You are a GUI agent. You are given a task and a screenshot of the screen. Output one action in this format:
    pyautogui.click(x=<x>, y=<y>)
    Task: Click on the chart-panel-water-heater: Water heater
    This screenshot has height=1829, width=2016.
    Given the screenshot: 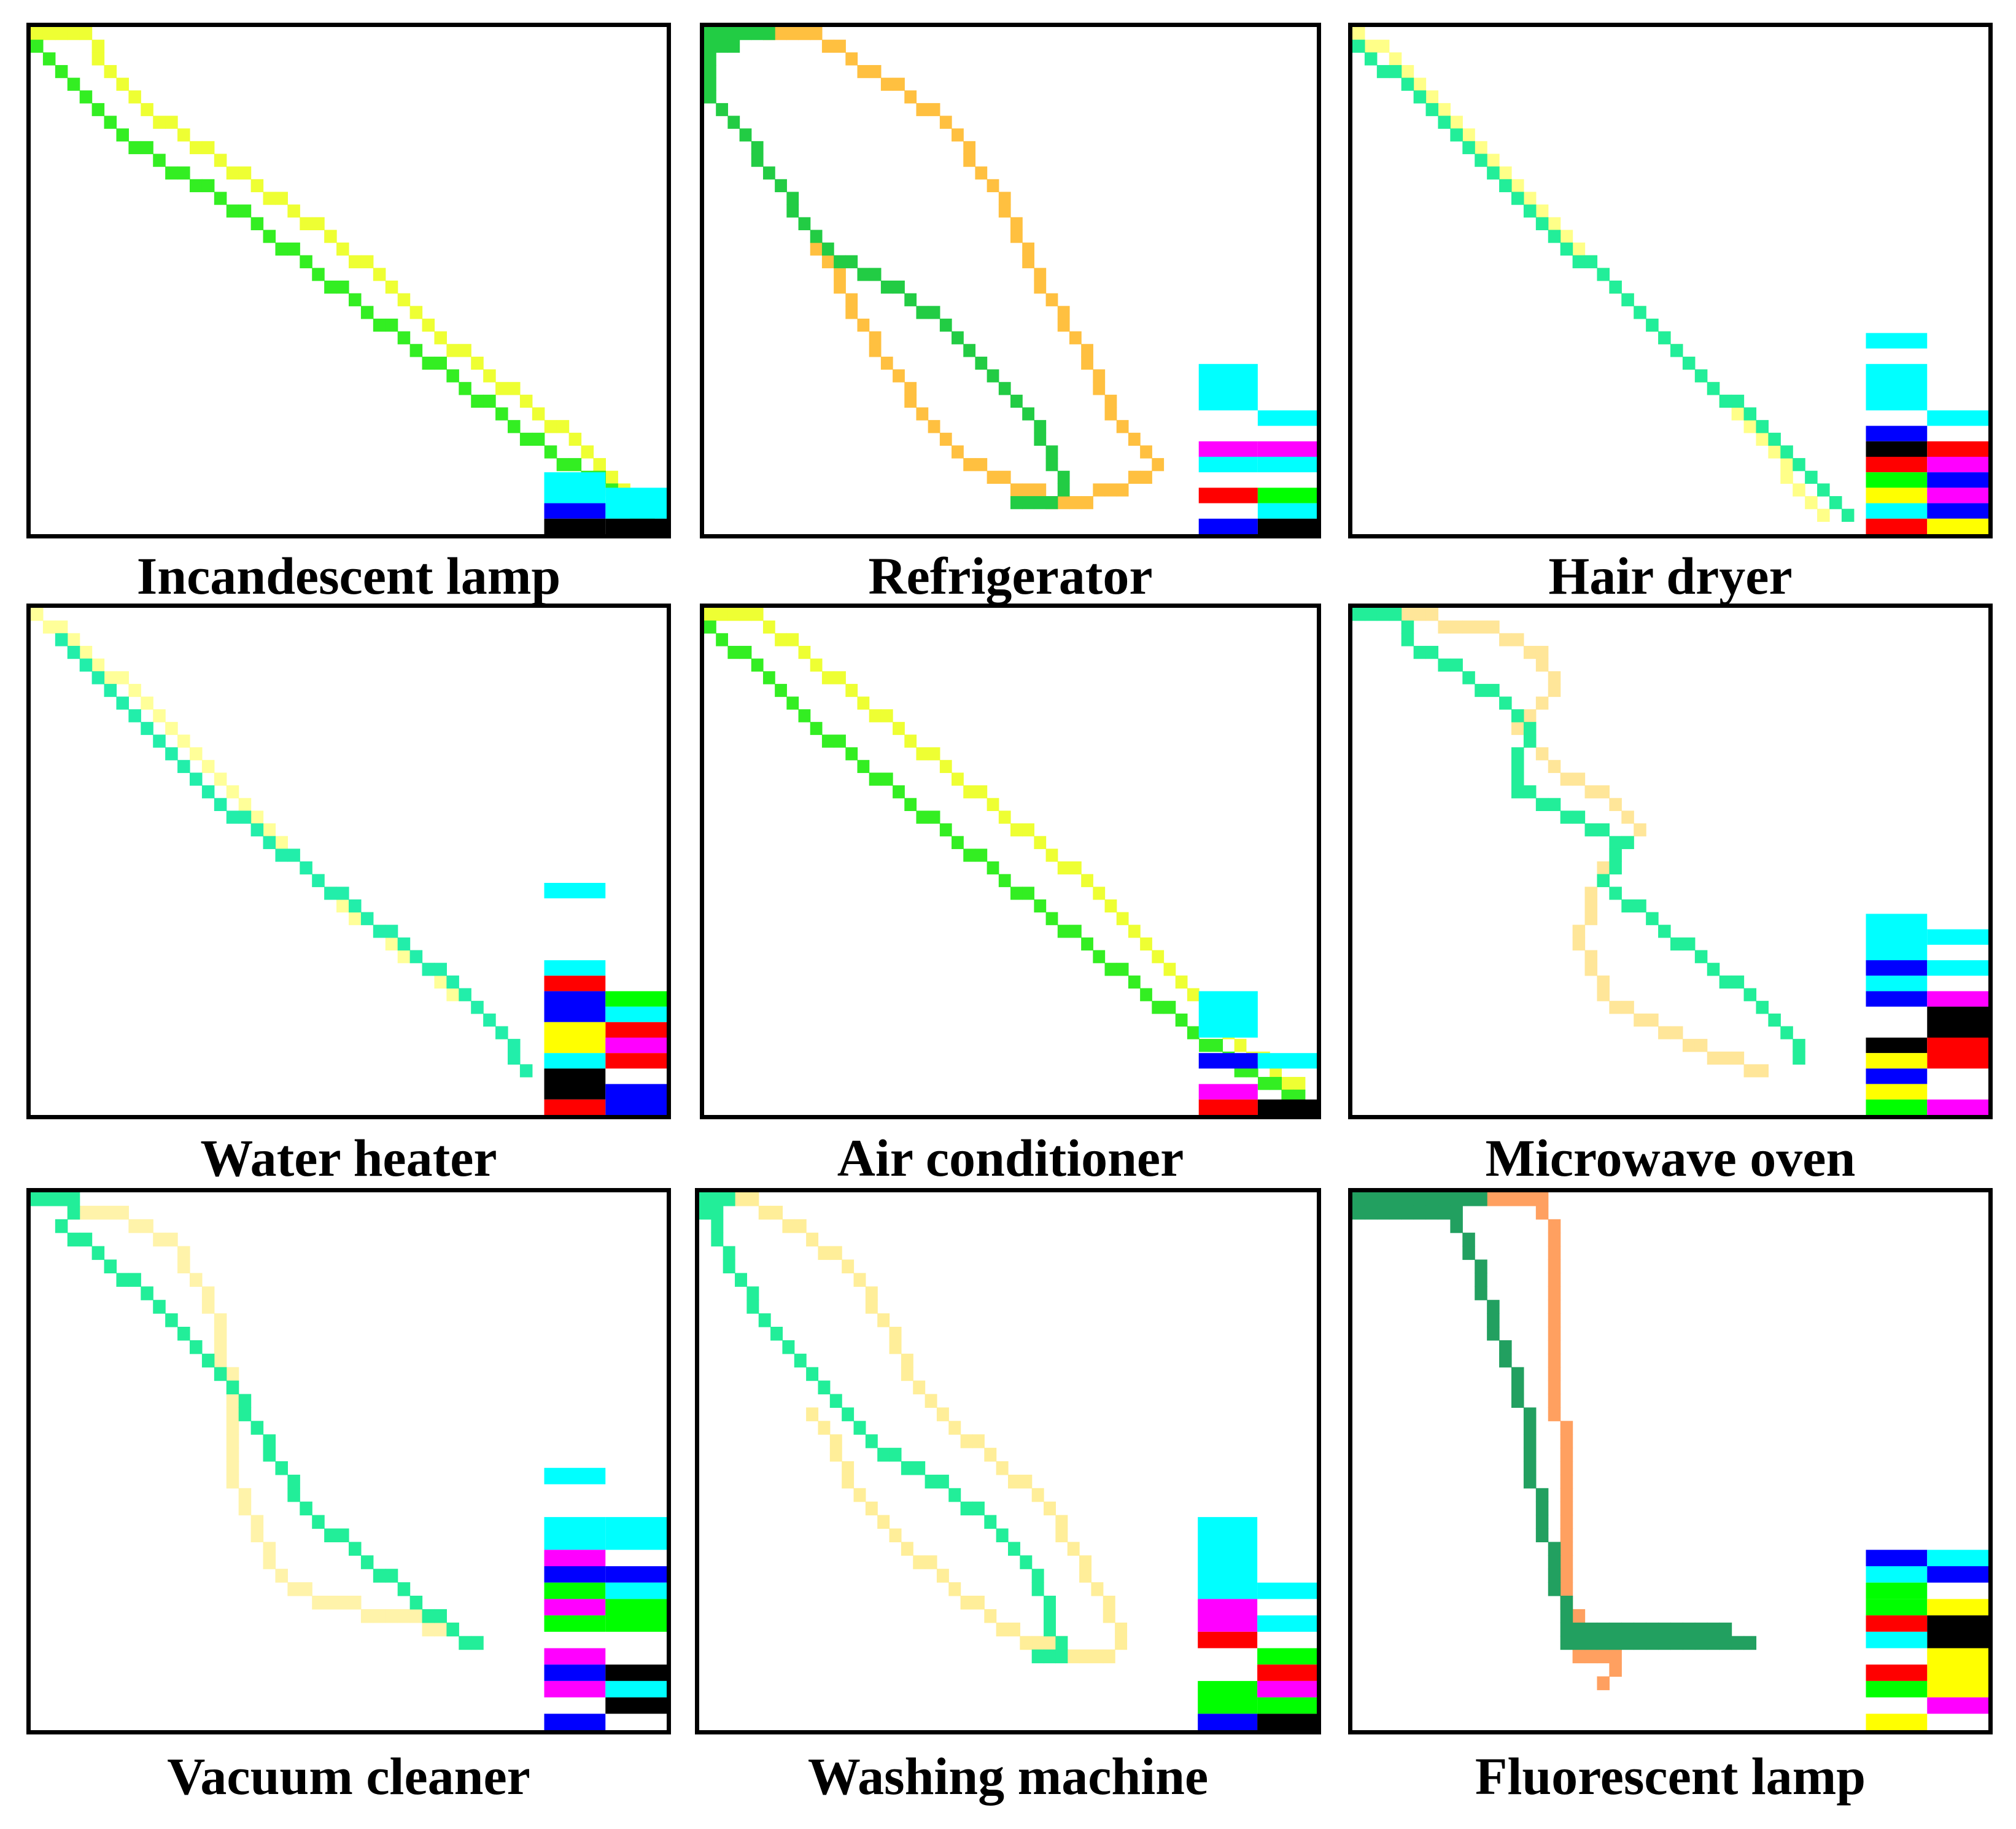 What is the action you would take?
    pyautogui.click(x=348, y=896)
    